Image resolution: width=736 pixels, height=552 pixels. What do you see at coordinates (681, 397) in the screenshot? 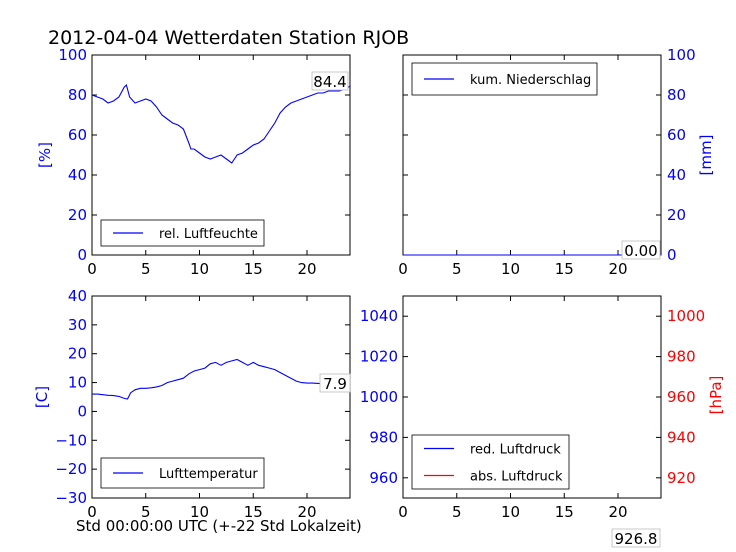
I see `y-tick-label-right: 960` at bounding box center [681, 397].